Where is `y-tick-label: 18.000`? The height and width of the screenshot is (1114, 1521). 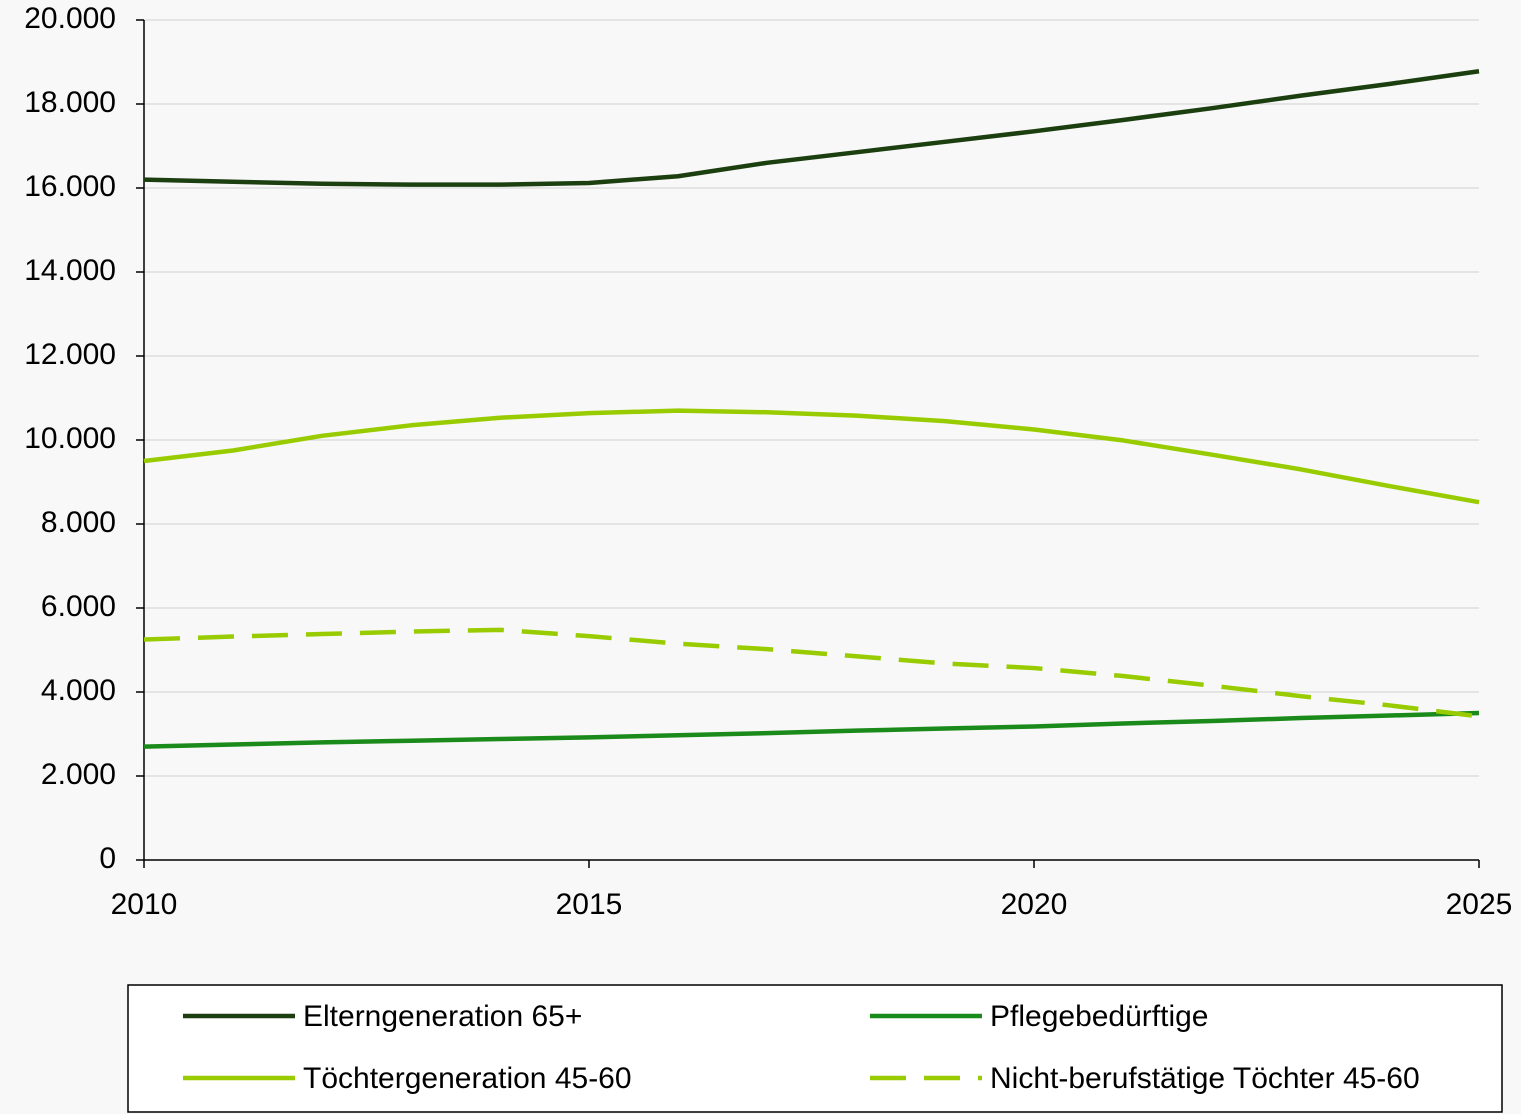
y-tick-label: 18.000 is located at coordinates (70, 102).